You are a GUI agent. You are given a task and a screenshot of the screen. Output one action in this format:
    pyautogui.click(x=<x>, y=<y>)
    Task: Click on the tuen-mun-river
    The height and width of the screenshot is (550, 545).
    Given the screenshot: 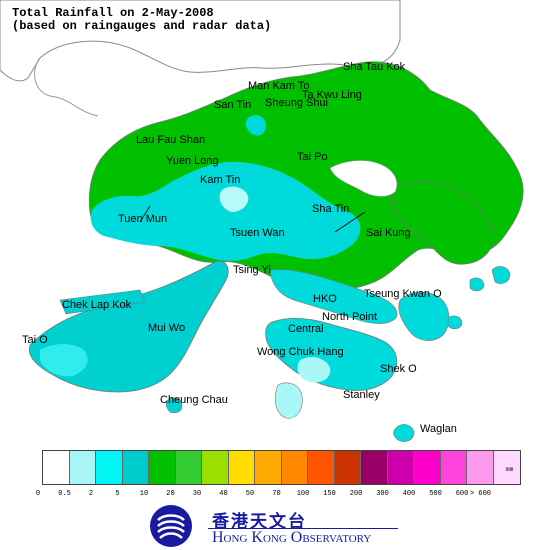 What is the action you would take?
    pyautogui.click(x=145, y=214)
    